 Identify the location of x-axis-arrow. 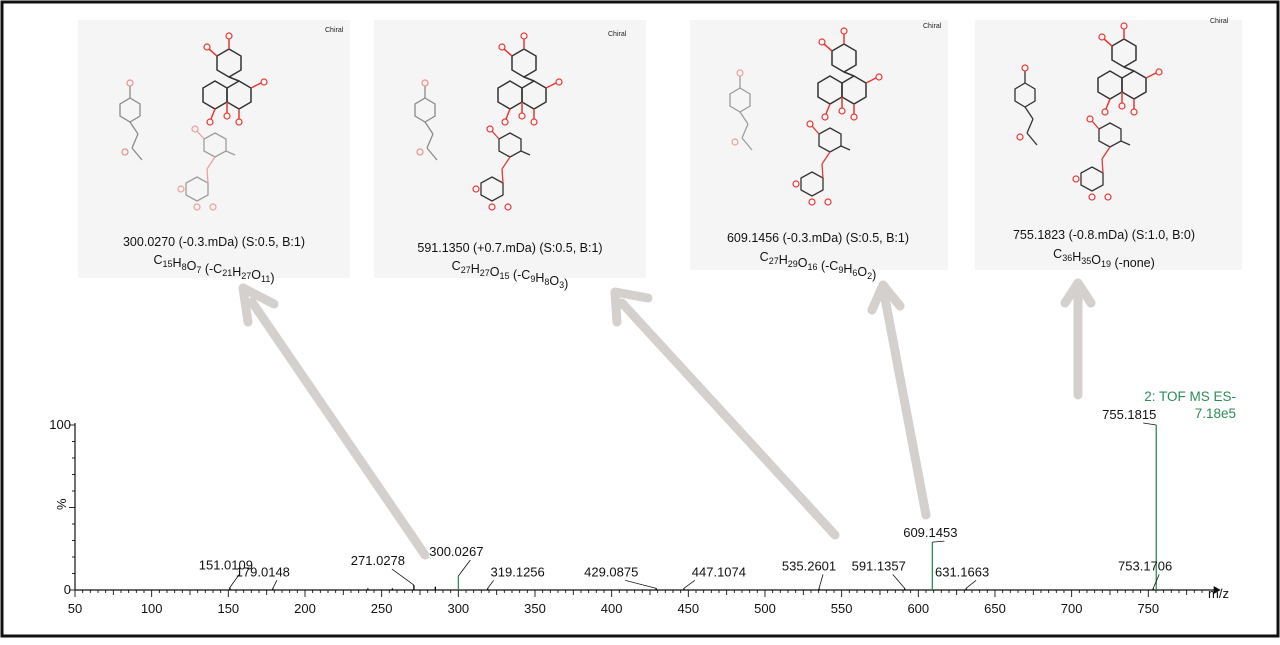
(1217, 590).